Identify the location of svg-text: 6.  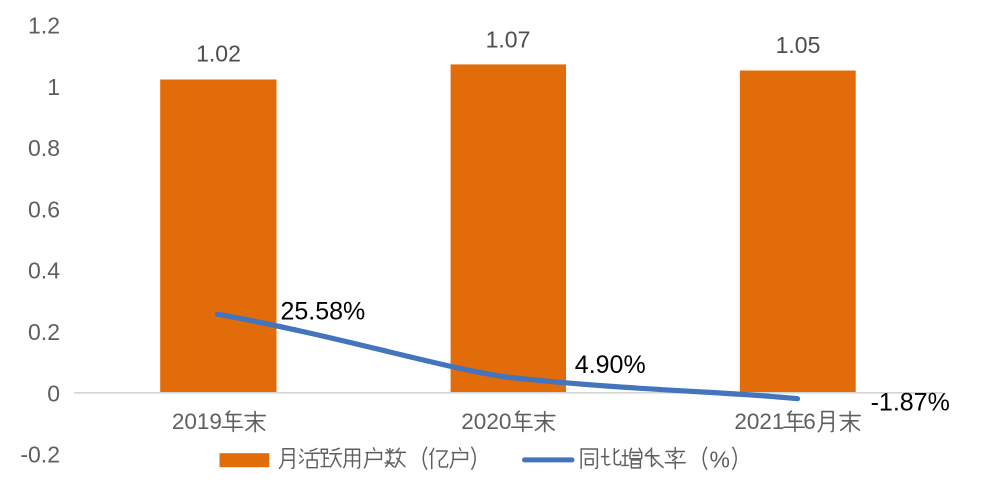
(809, 421).